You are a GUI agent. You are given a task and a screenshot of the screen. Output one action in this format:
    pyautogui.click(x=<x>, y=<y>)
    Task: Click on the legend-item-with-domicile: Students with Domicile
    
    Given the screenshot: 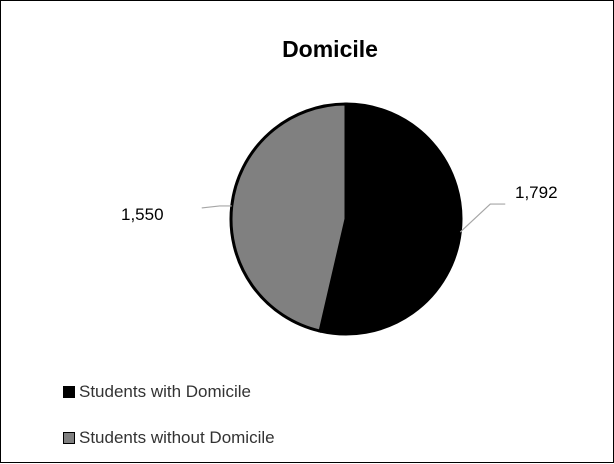 What is the action you would take?
    pyautogui.click(x=157, y=392)
    